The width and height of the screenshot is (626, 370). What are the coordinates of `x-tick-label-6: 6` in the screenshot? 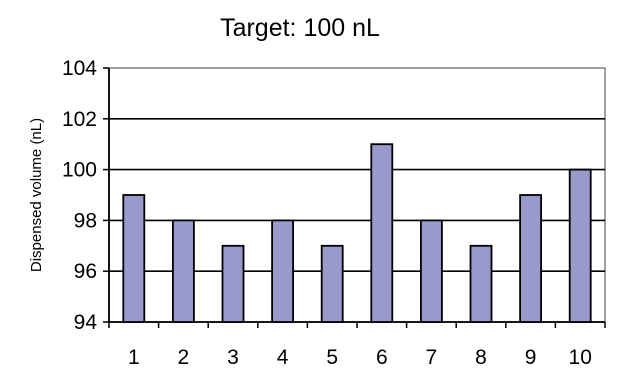 It's located at (382, 357).